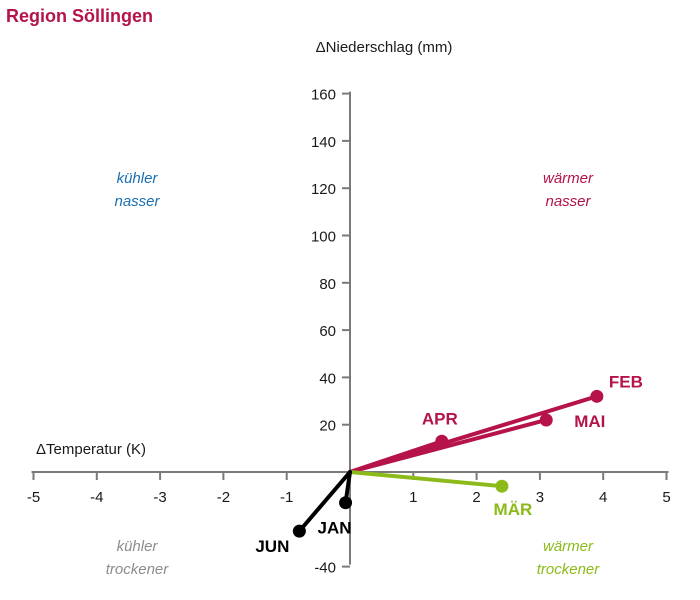 Image resolution: width=700 pixels, height=600 pixels. Describe the element at coordinates (513, 509) in the screenshot. I see `data-label: MÄR` at that location.